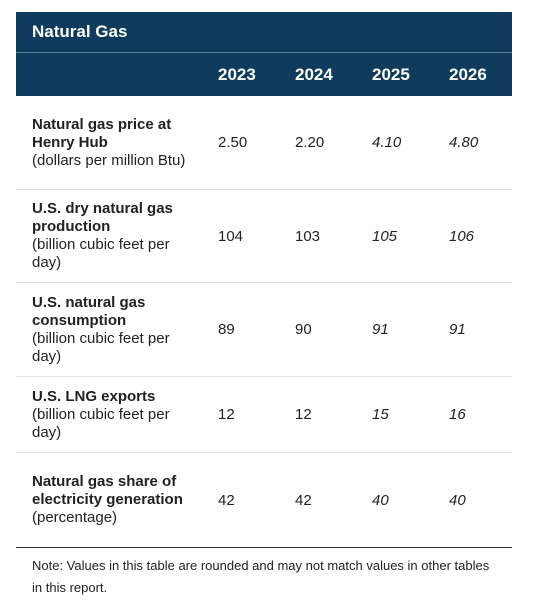 The width and height of the screenshot is (536, 605). What do you see at coordinates (303, 329) in the screenshot?
I see `cell-value: 90` at bounding box center [303, 329].